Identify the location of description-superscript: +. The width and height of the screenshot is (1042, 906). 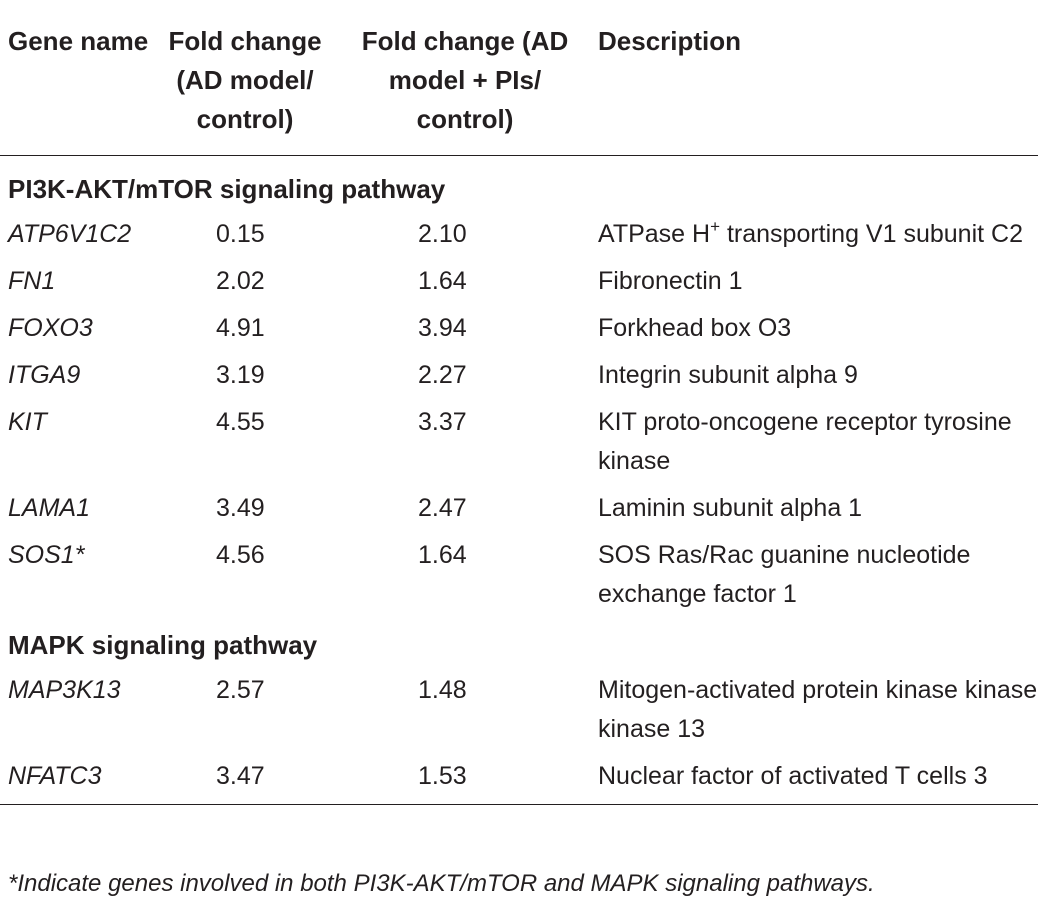
(715, 226).